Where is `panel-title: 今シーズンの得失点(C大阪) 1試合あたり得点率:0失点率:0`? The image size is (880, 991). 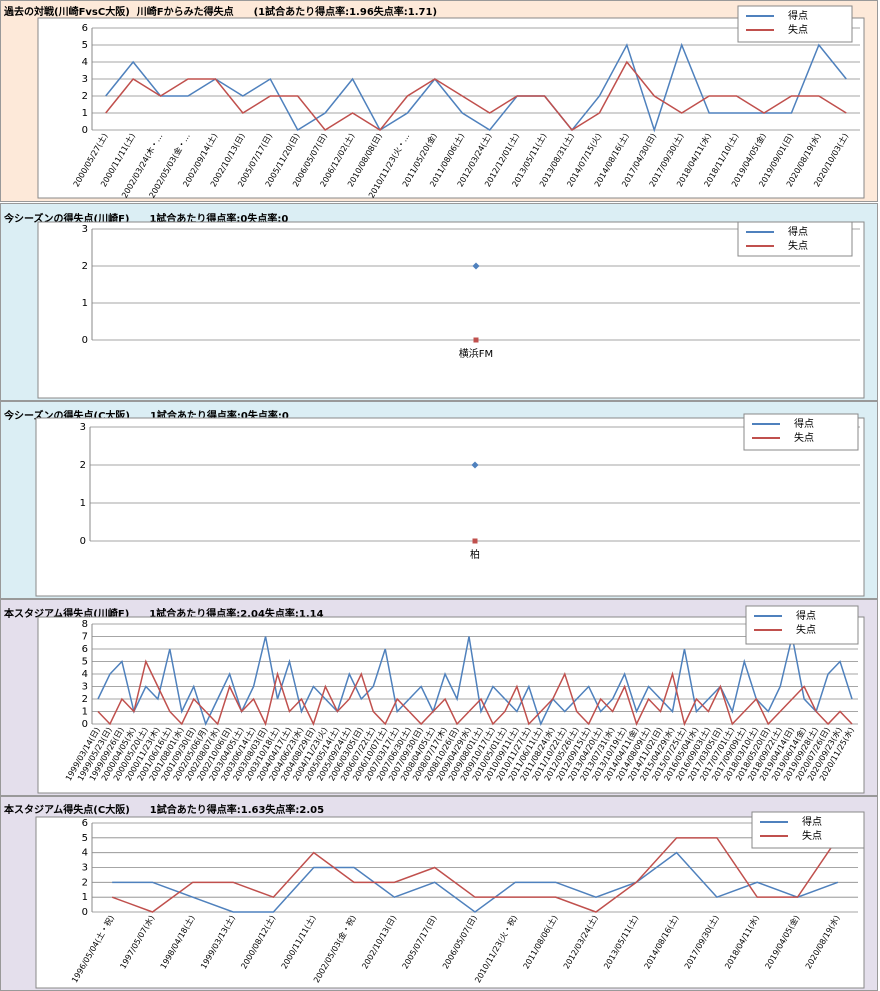
panel-title: 今シーズンの得失点(C大阪) 1試合あたり得点率:0失点率:0 is located at coordinates (146, 416).